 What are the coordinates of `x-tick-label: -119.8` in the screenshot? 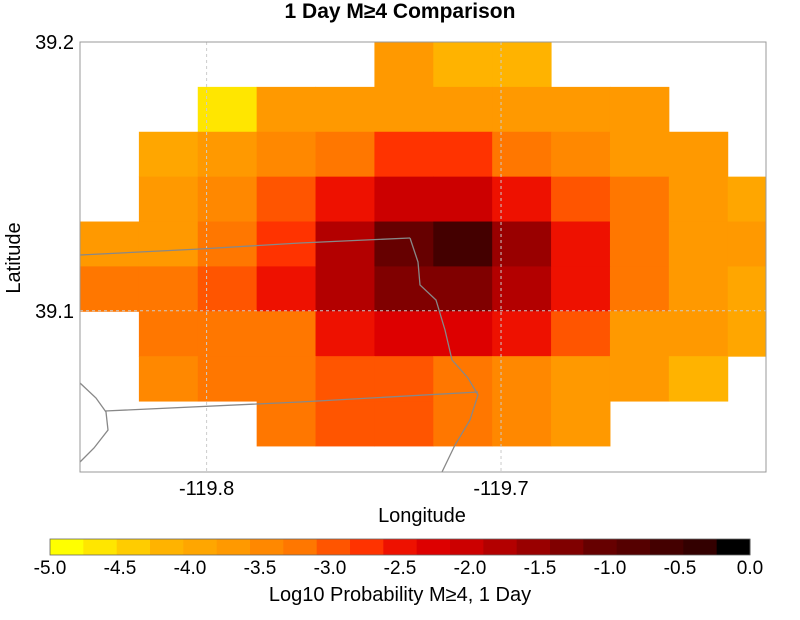 It's located at (206, 489).